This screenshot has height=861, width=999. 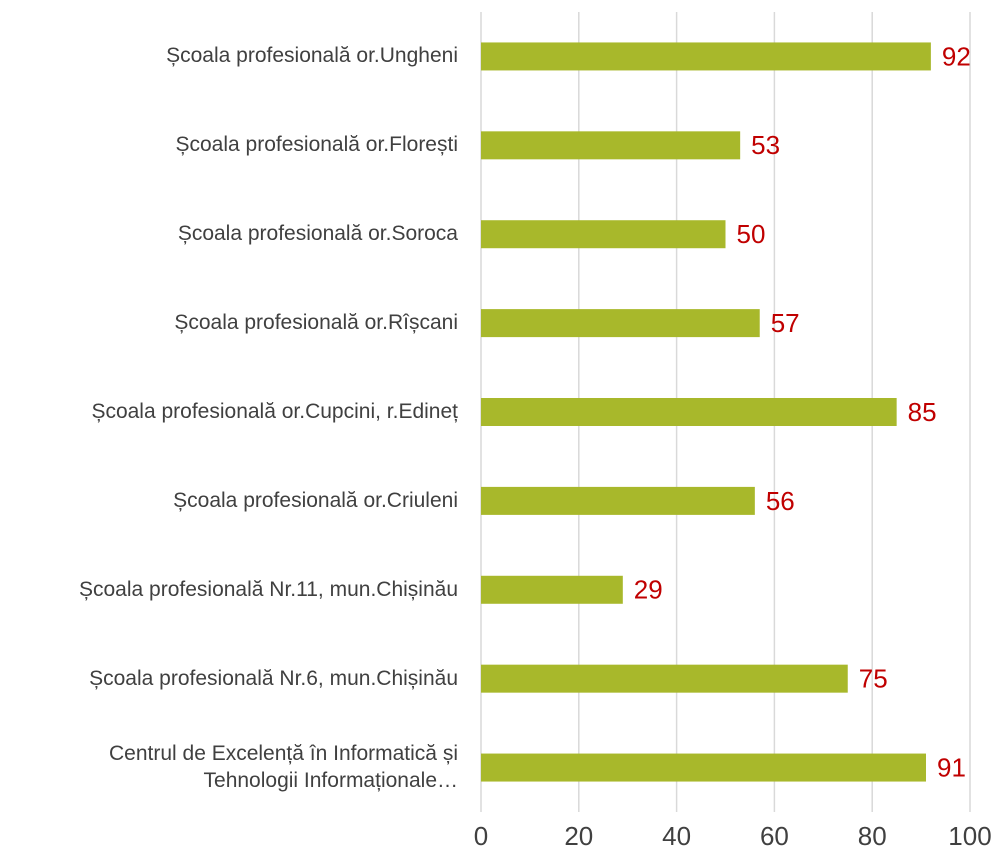 What do you see at coordinates (312, 56) in the screenshot?
I see `y-tick-label: Școala profesională or.Ungheni` at bounding box center [312, 56].